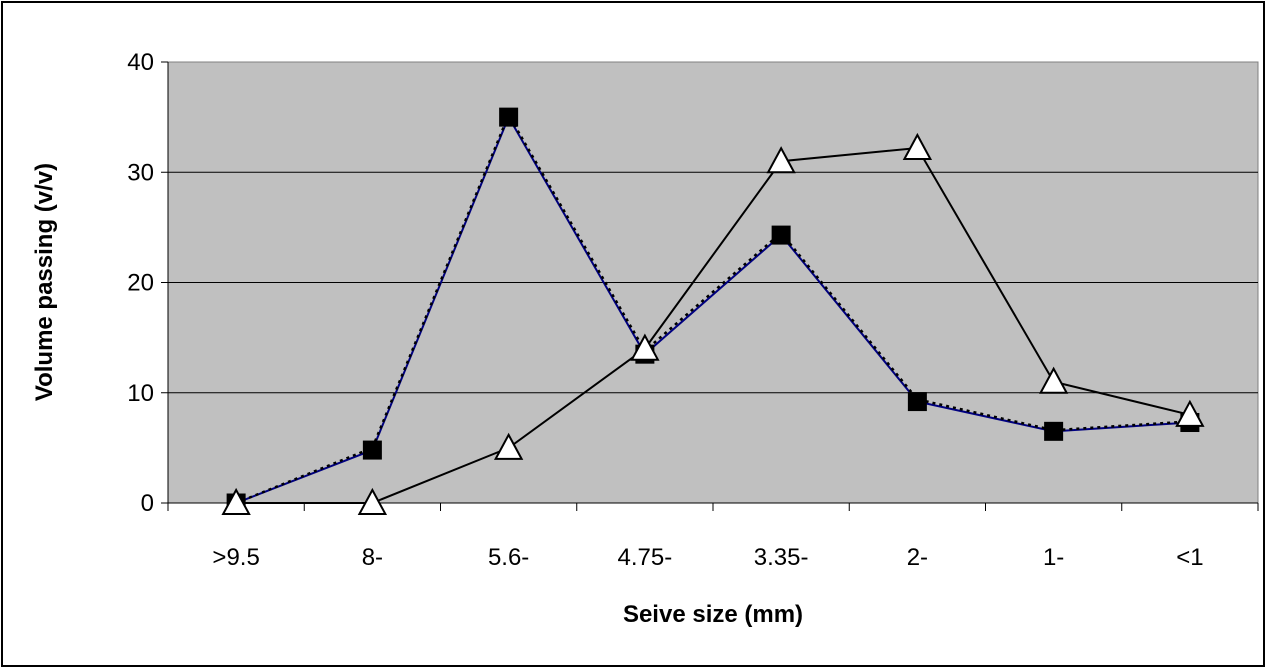  Describe the element at coordinates (781, 557) in the screenshot. I see `x-tick-label: 3.35-` at that location.